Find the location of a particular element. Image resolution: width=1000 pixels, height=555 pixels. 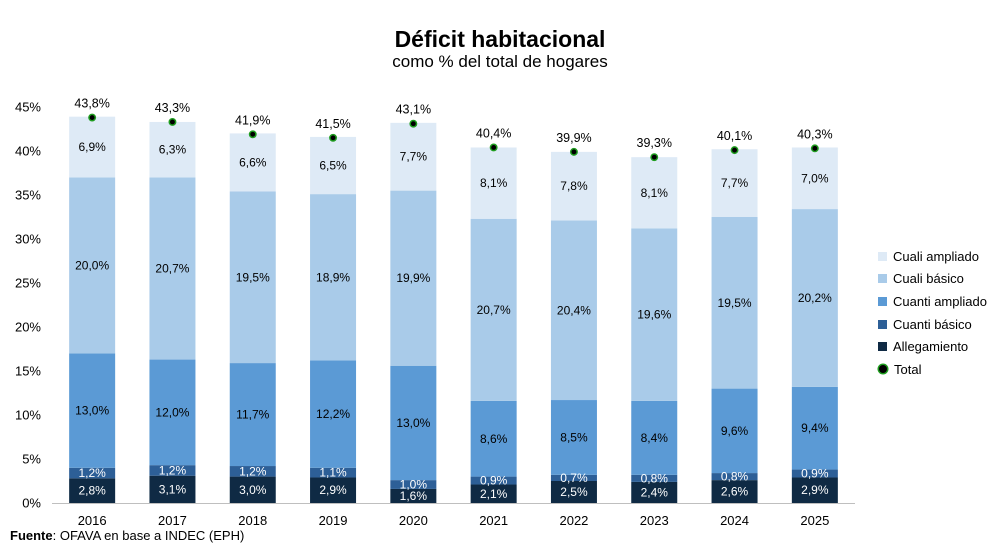

segment-label: 7,0% is located at coordinates (815, 178).